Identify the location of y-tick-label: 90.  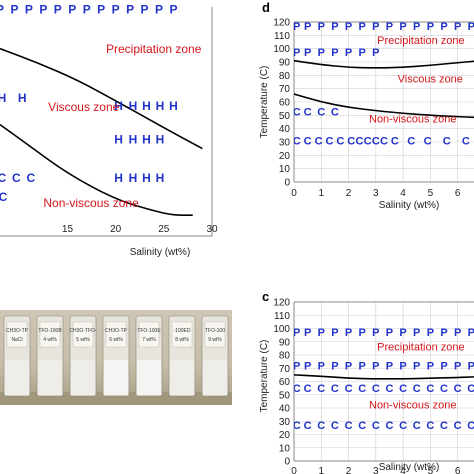
(285, 342).